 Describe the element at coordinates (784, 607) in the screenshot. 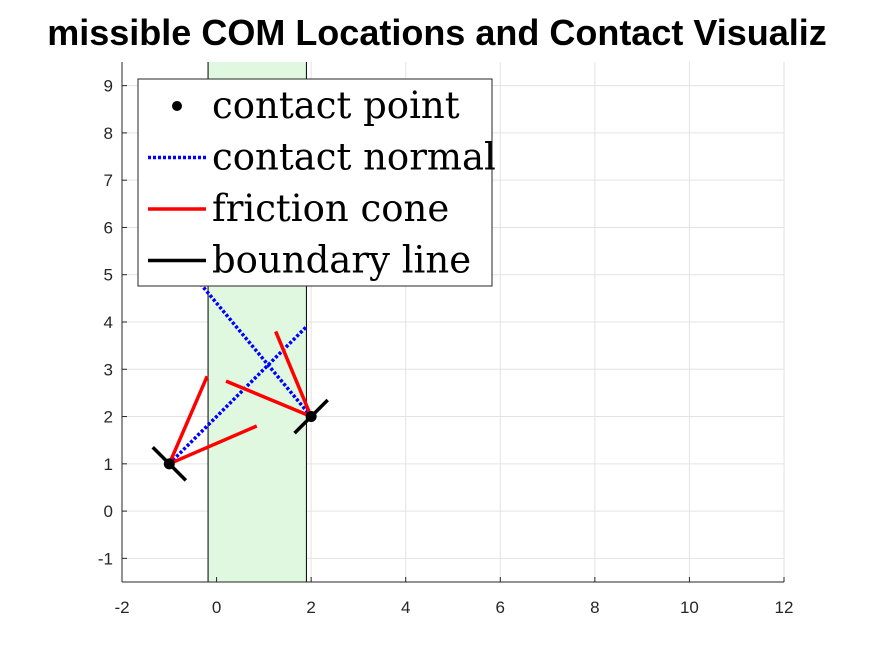

I see `x-tick-label: 12` at that location.